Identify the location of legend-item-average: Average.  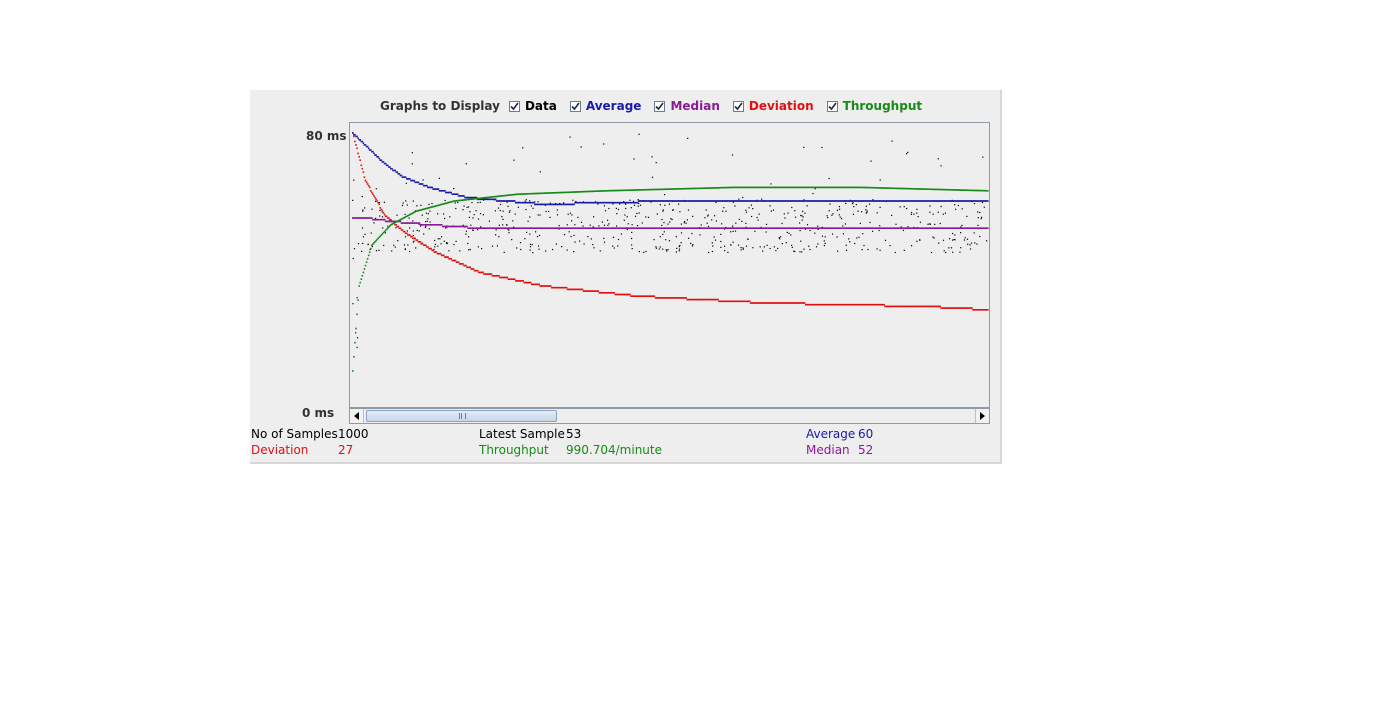
(605, 106).